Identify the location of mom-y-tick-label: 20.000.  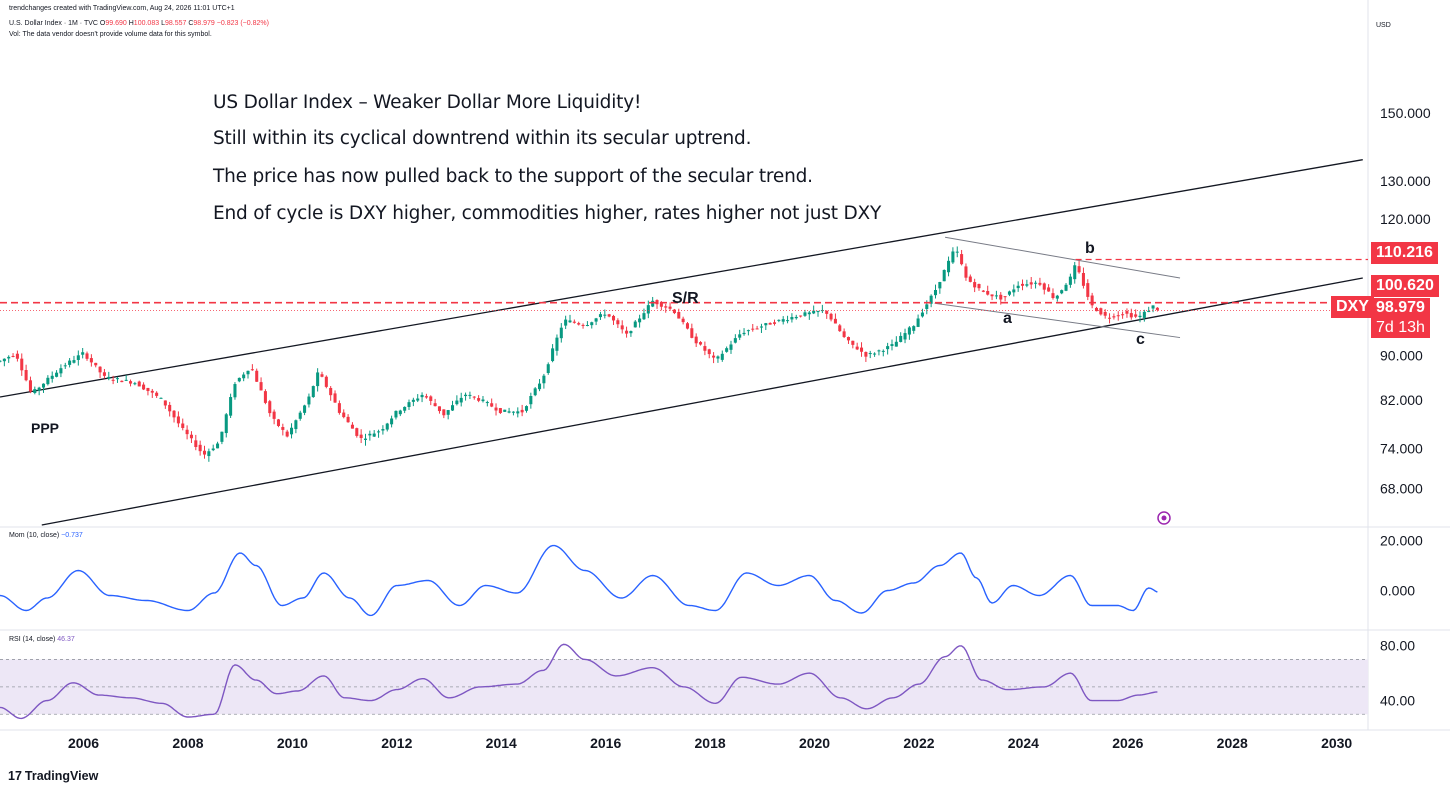
(1401, 541).